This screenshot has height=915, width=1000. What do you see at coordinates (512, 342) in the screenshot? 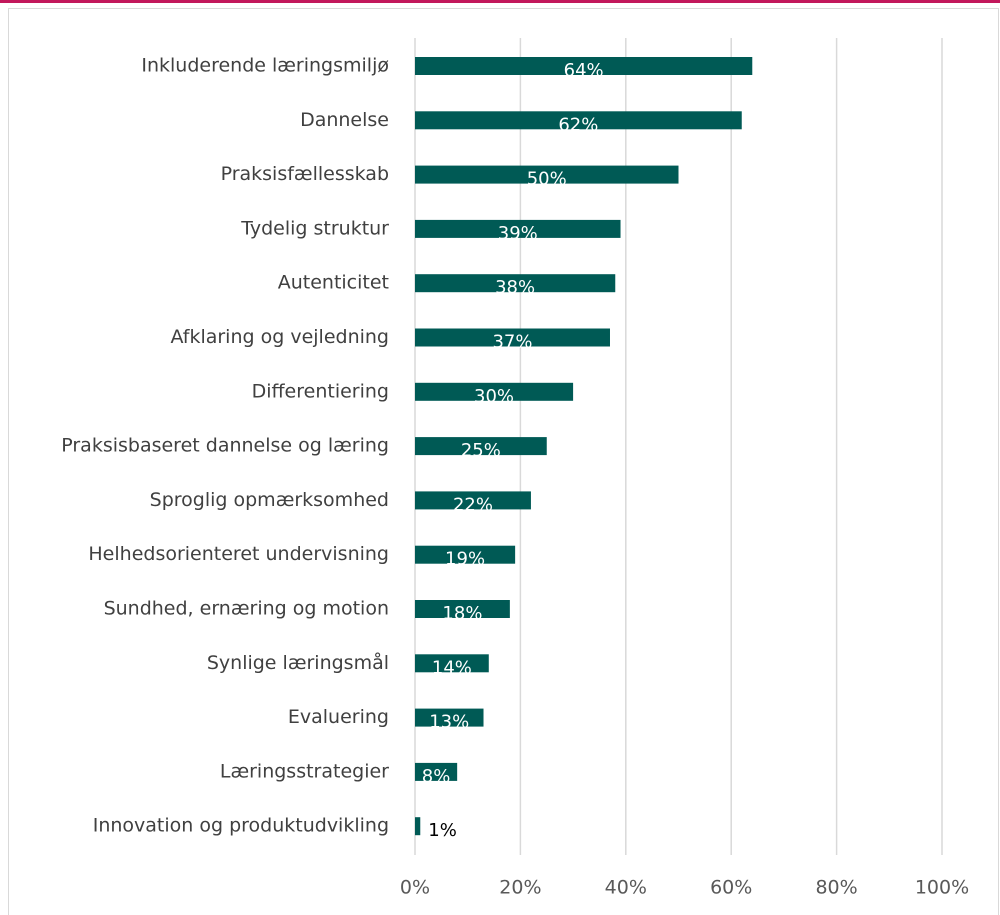
I see `data-label: 37%` at bounding box center [512, 342].